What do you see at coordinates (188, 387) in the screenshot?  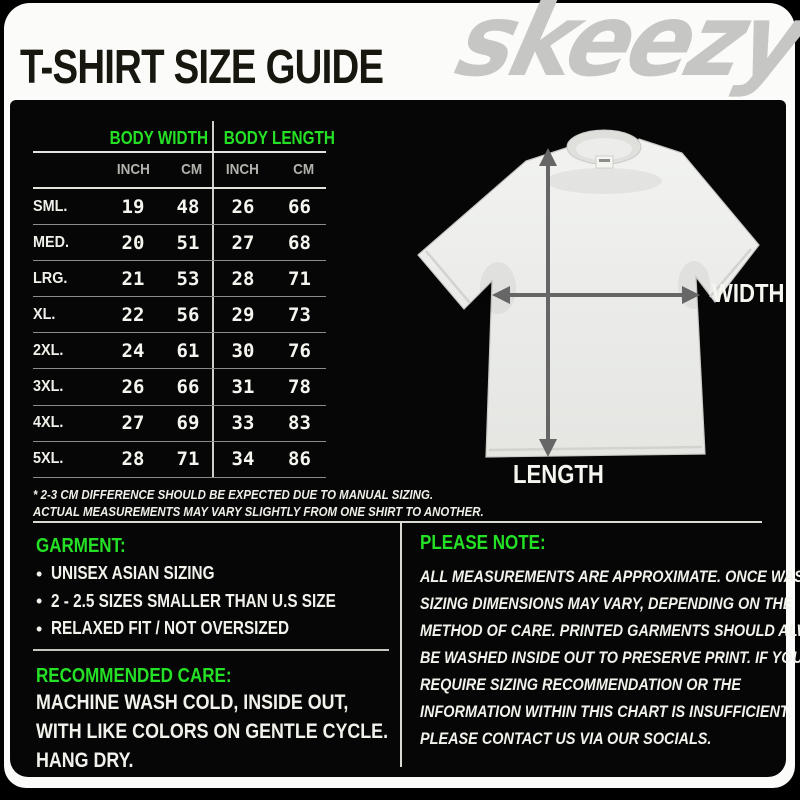 I see `width-cm-value: 66` at bounding box center [188, 387].